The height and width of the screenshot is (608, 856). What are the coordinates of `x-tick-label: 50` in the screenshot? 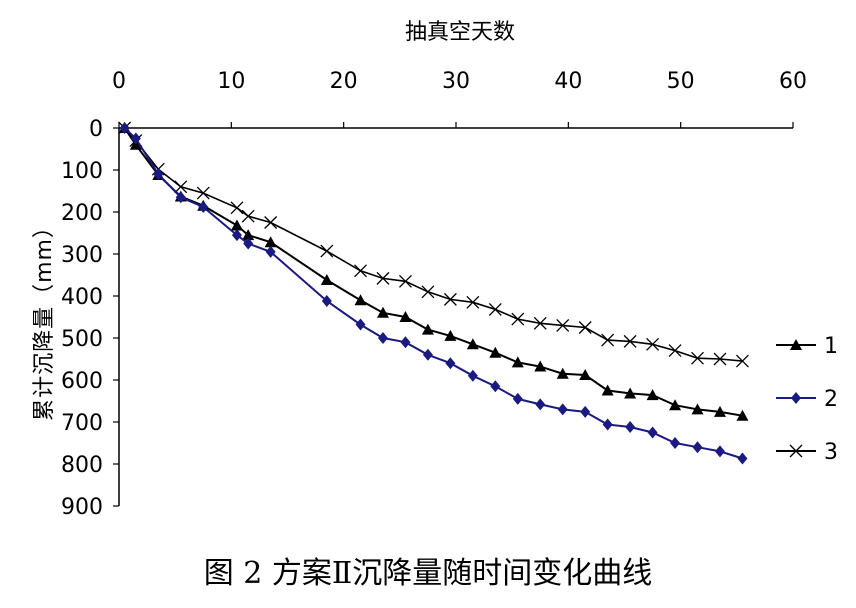 It's located at (681, 81).